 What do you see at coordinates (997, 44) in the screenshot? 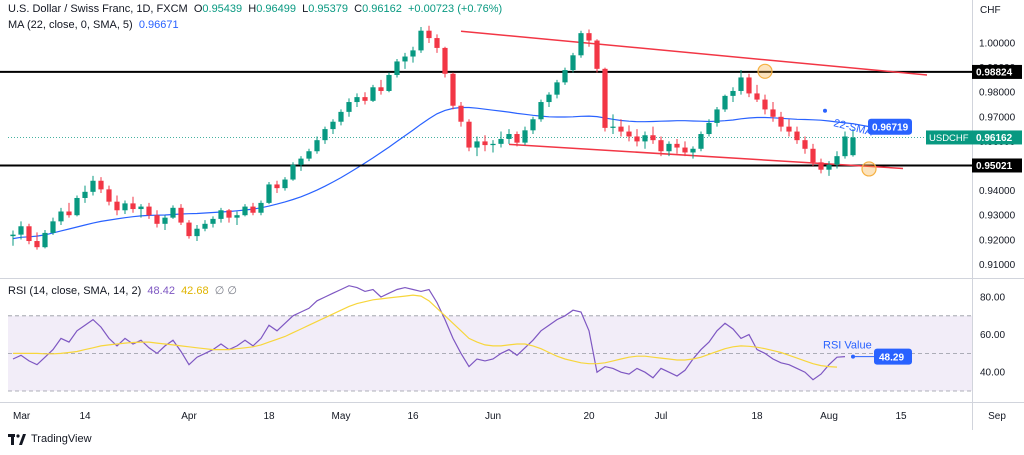
I see `price-tick-label: 1.00000` at bounding box center [997, 44].